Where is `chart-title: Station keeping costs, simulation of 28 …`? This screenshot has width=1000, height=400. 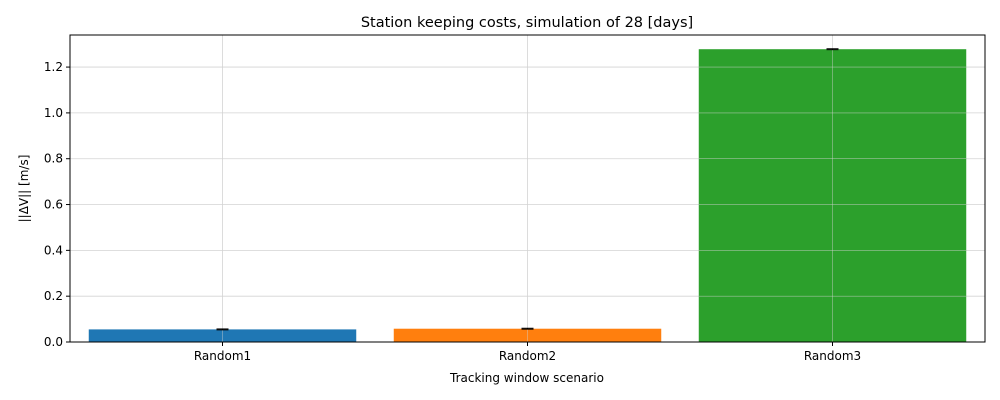
chart-title: Station keeping costs, simulation of 28 … is located at coordinates (527, 23).